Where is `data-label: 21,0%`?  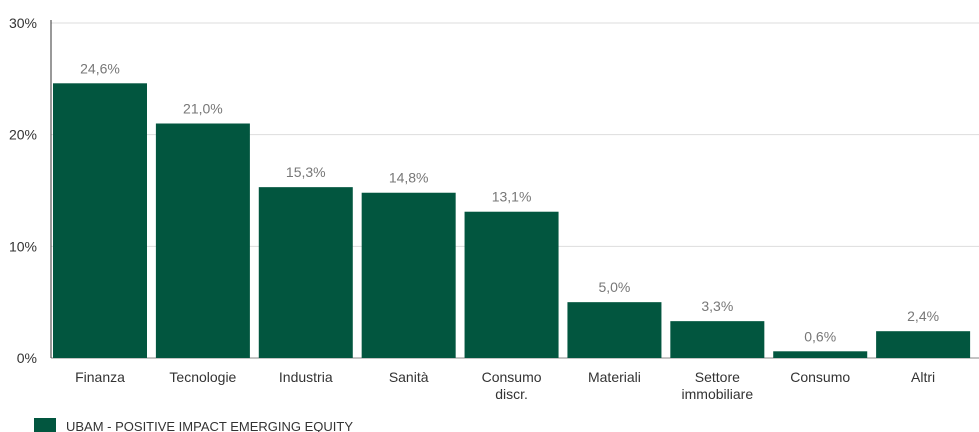
data-label: 21,0% is located at coordinates (203, 109).